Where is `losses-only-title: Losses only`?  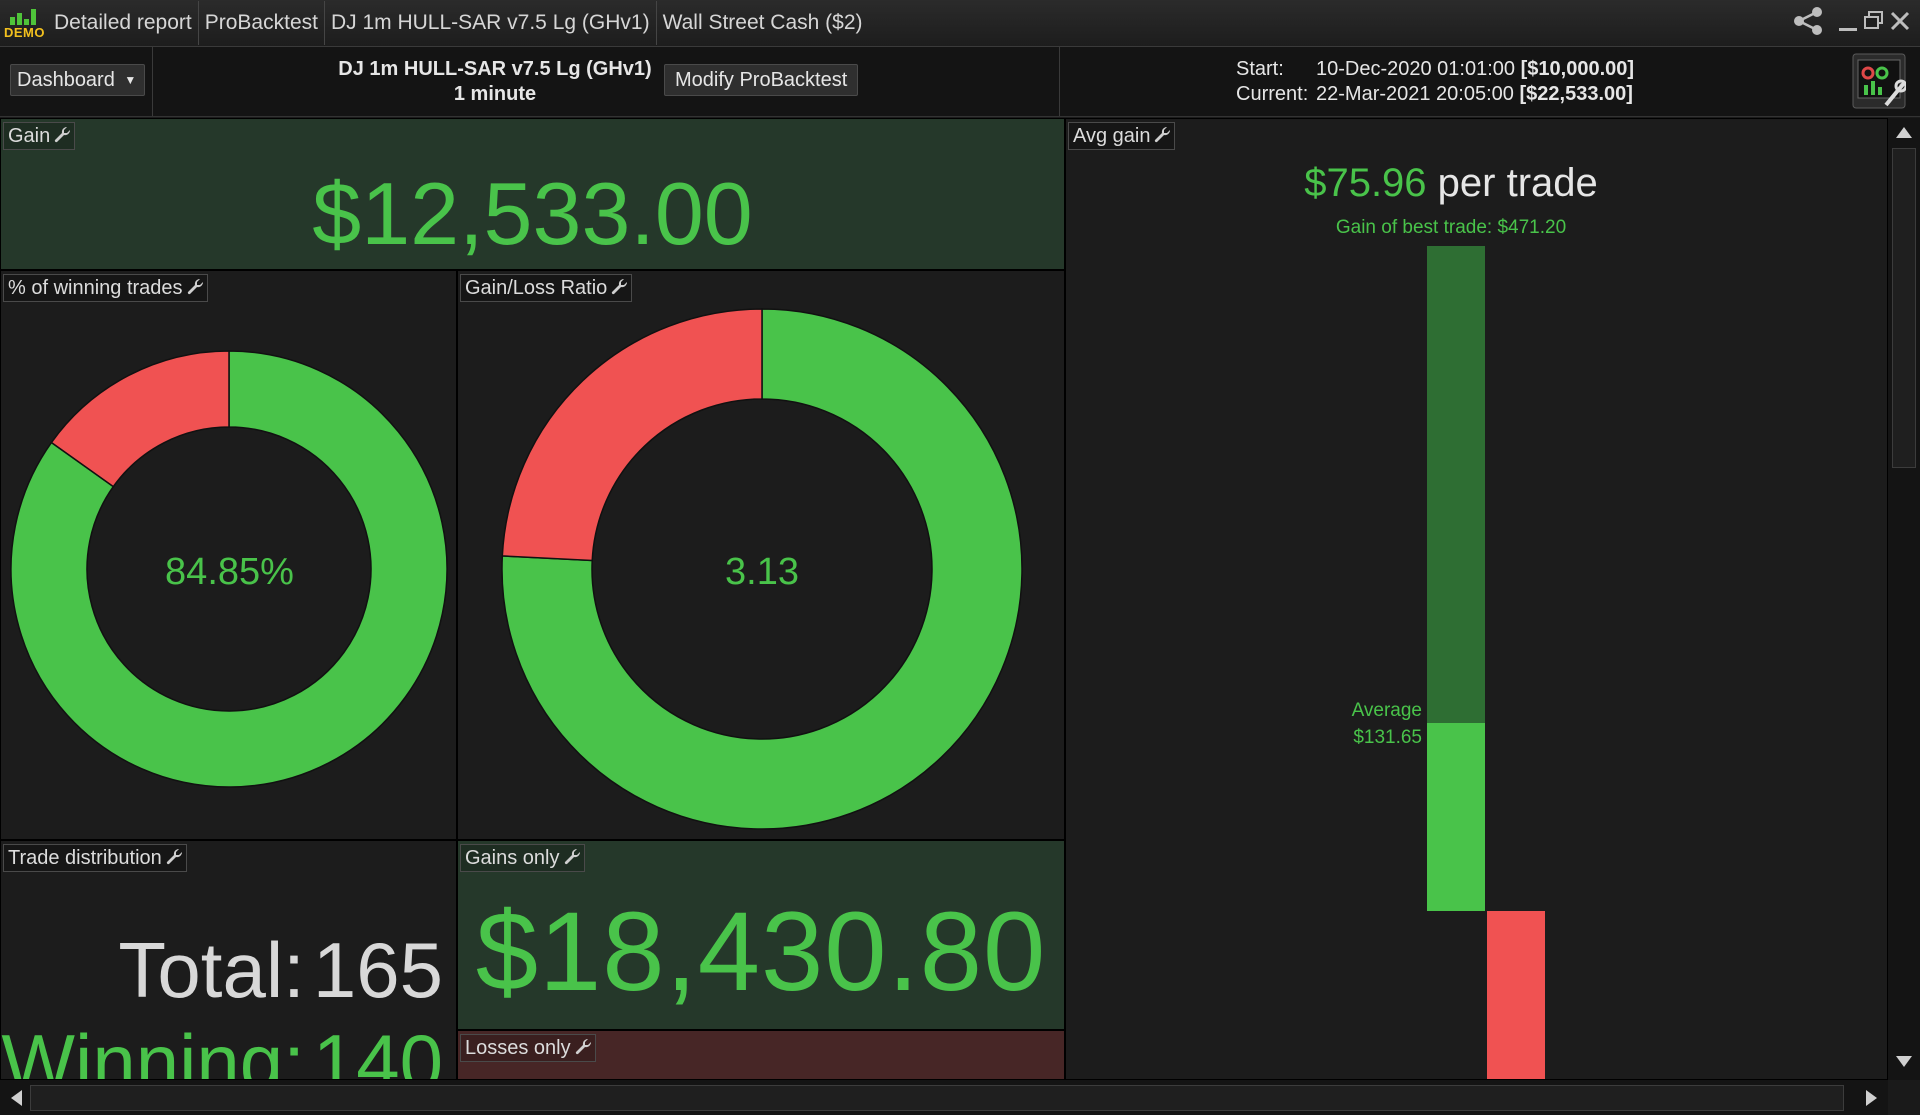
losses-only-title: Losses only is located at coordinates (528, 1048).